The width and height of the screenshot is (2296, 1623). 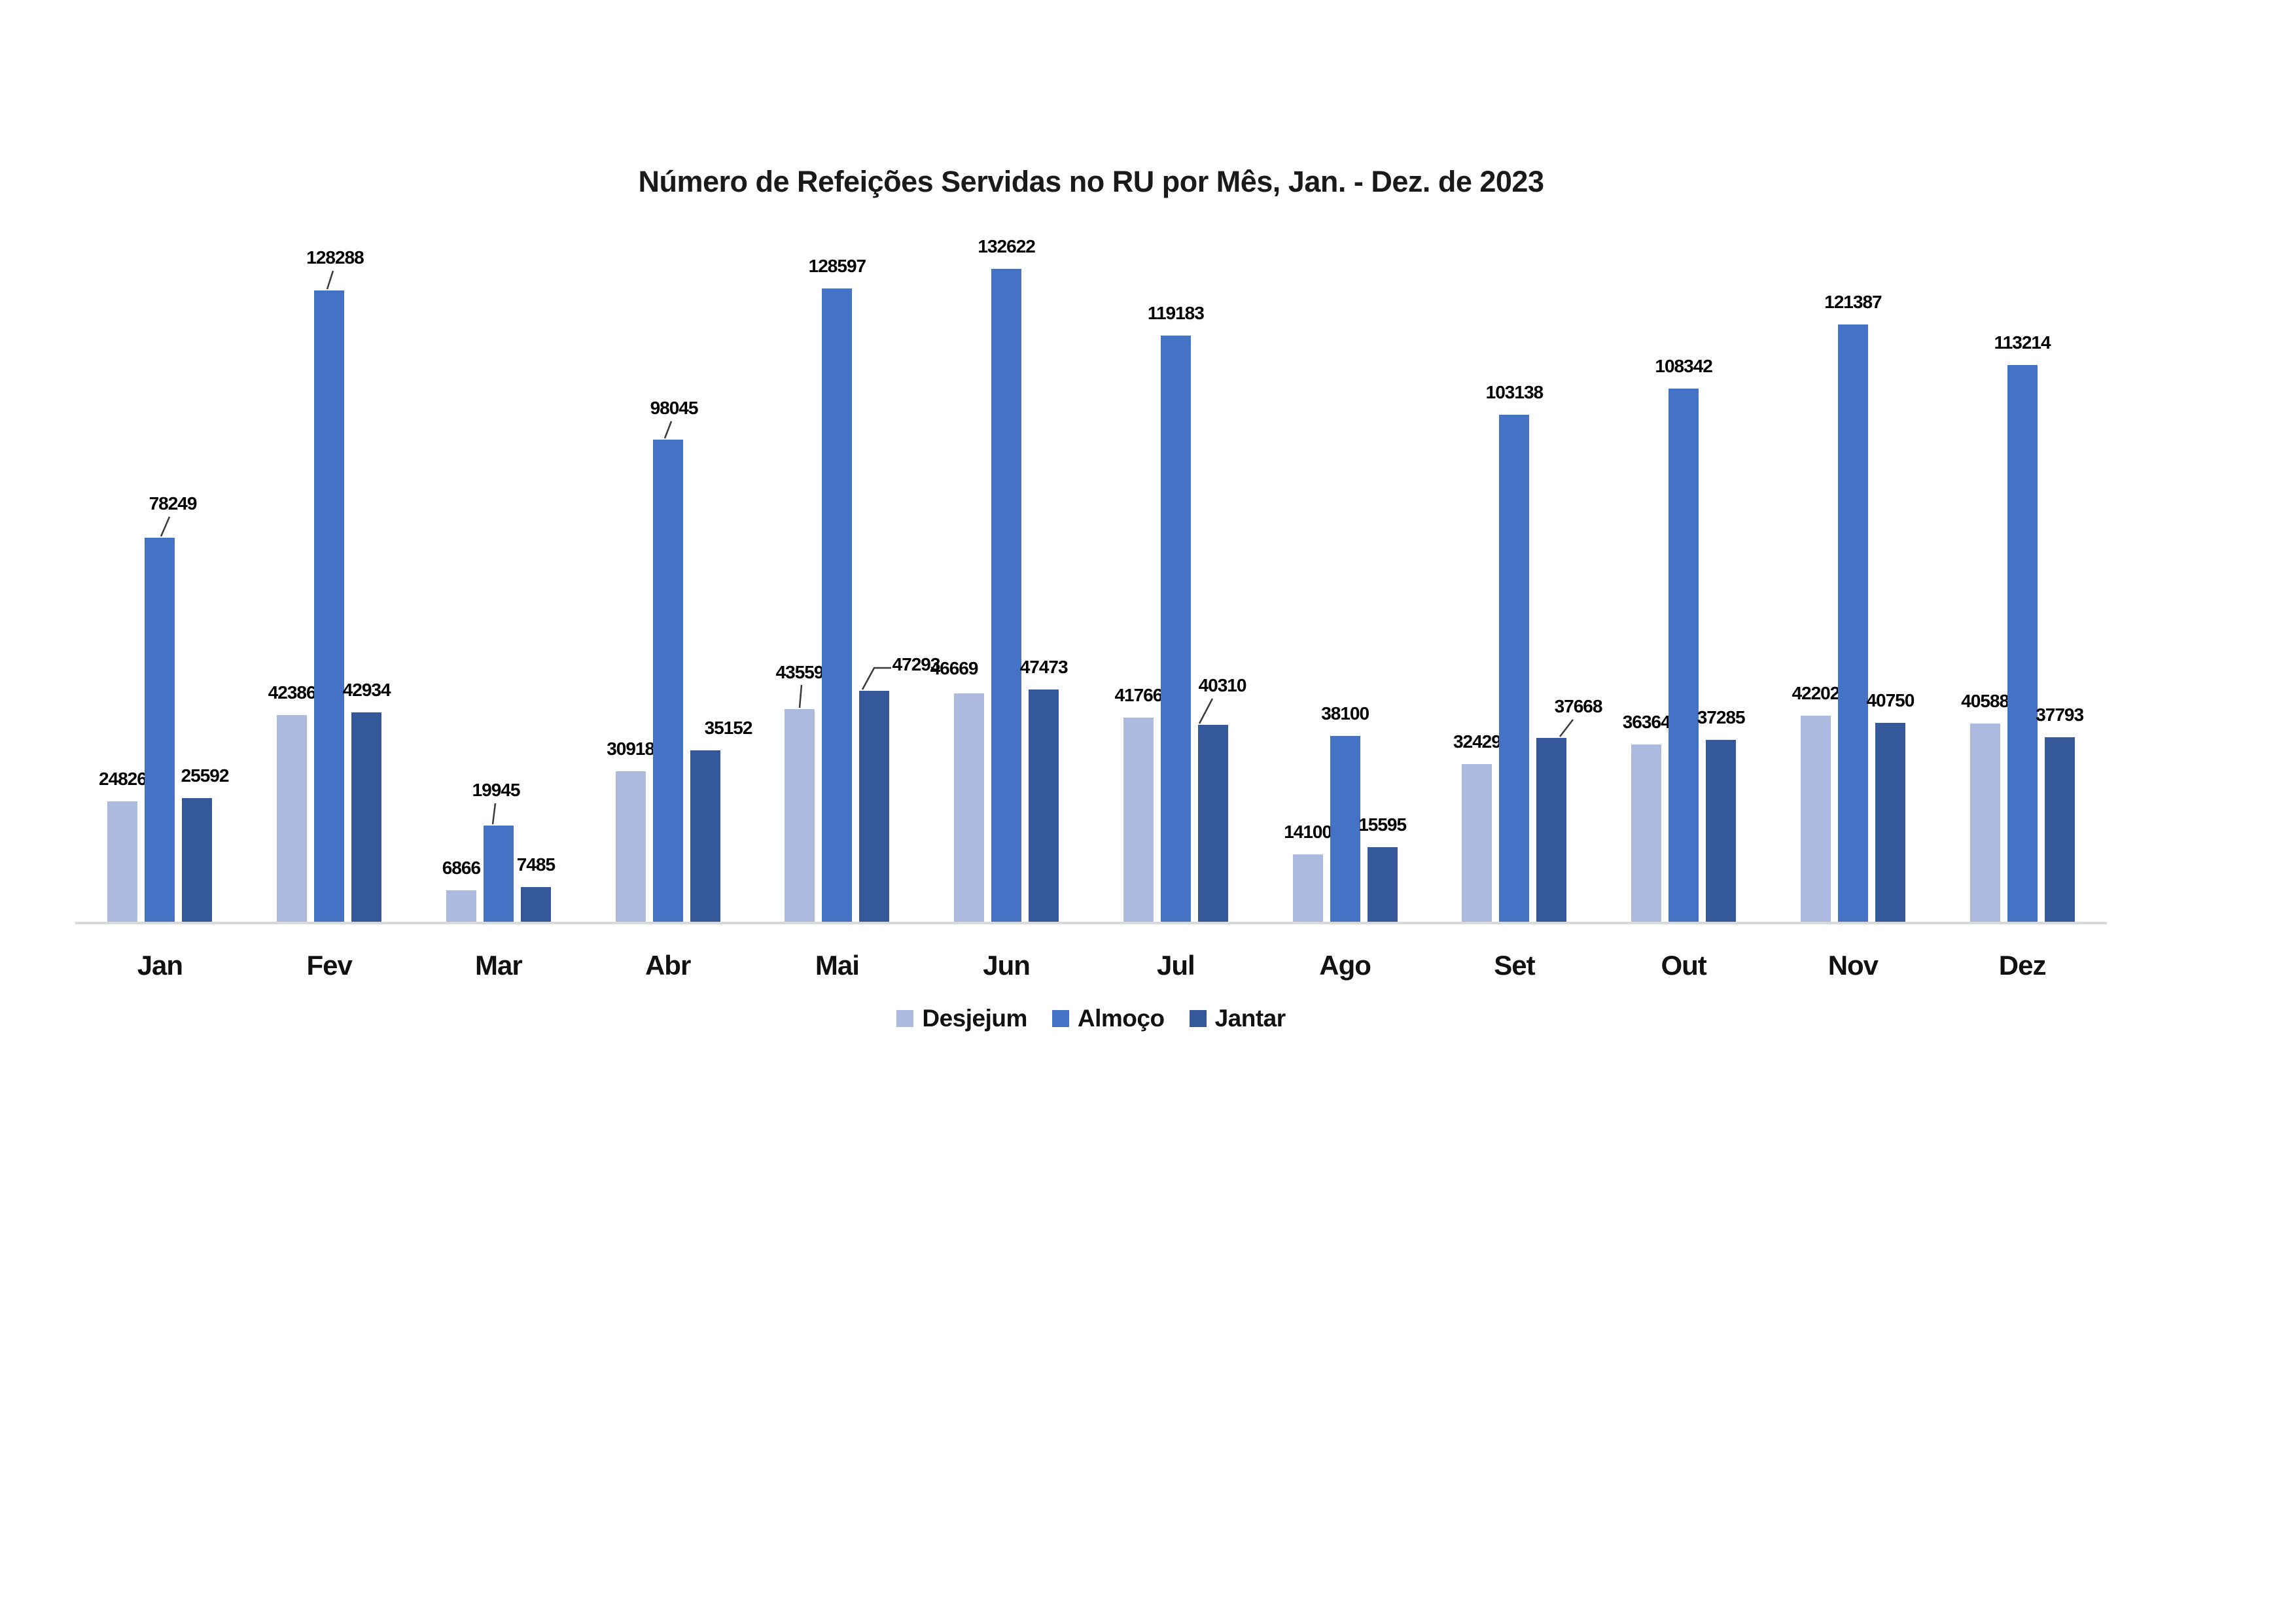 What do you see at coordinates (174, 504) in the screenshot?
I see `value-label-almoco-jan: 78249` at bounding box center [174, 504].